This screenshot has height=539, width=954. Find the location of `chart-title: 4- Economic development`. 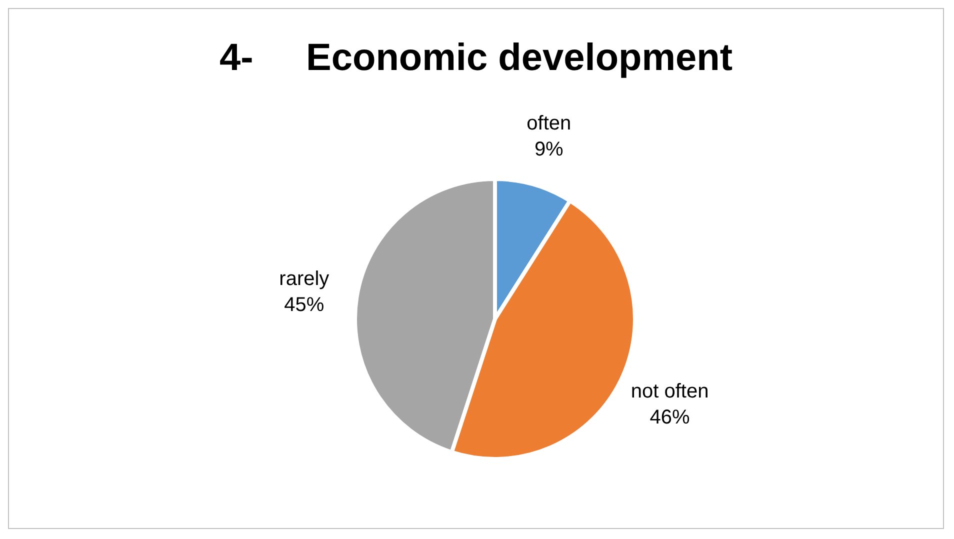

chart-title: 4- Economic development is located at coordinates (476, 58).